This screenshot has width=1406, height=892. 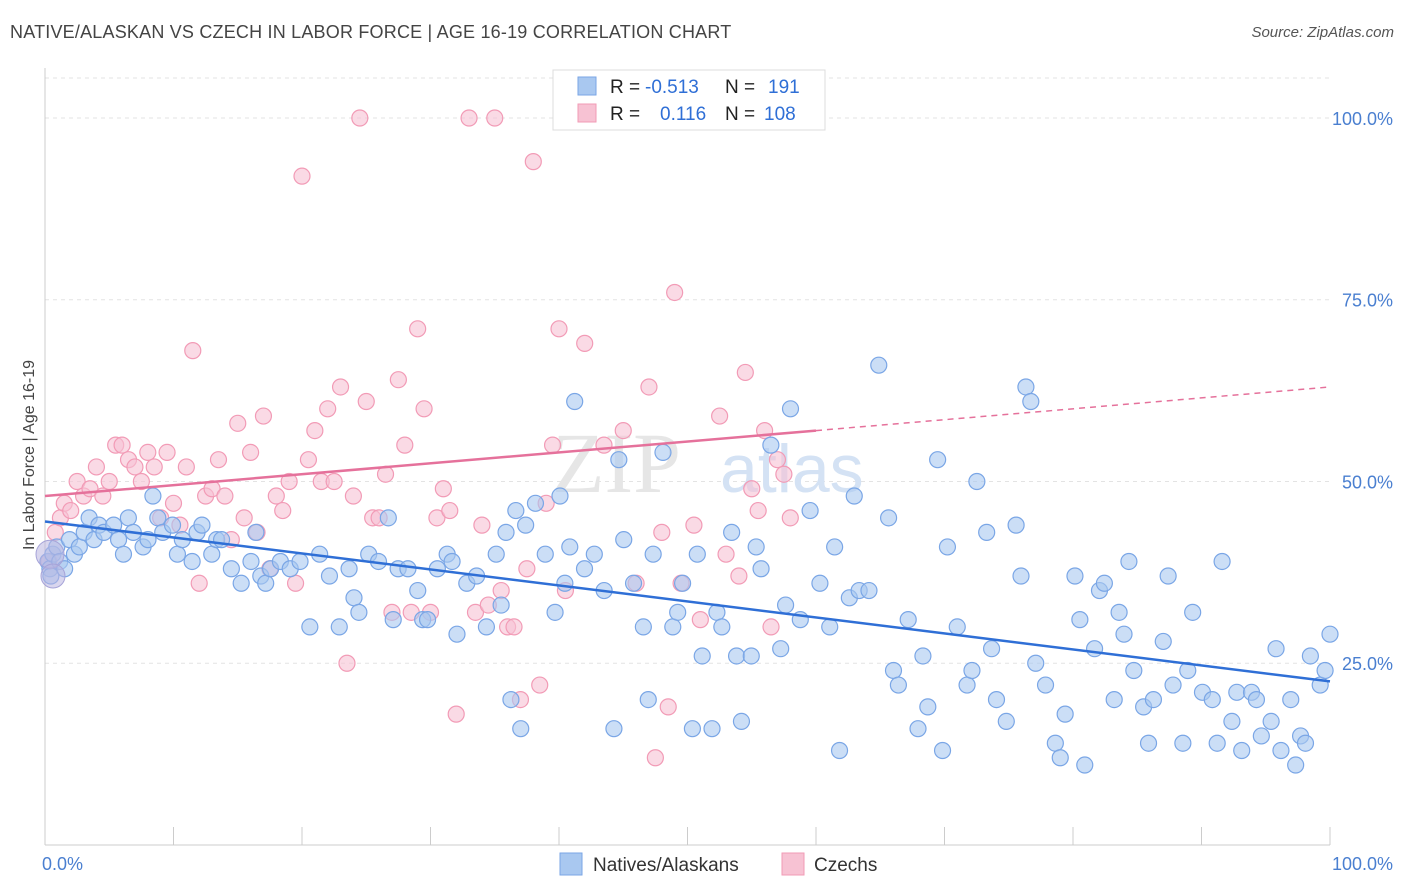 What do you see at coordinates (587, 86) in the screenshot?
I see `legend-swatch-natives` at bounding box center [587, 86].